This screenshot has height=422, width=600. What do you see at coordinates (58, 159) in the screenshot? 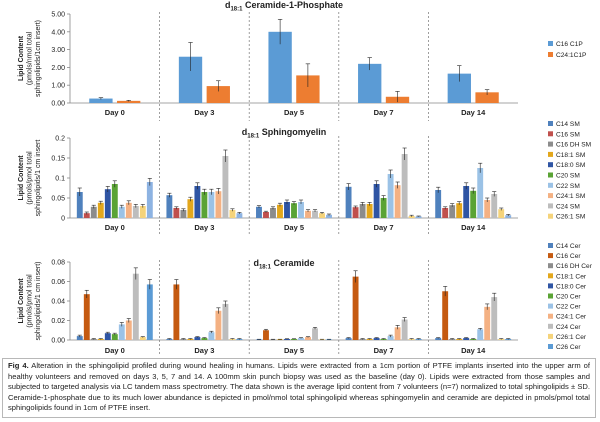
I see `y-tick-label: 0.15` at bounding box center [58, 159].